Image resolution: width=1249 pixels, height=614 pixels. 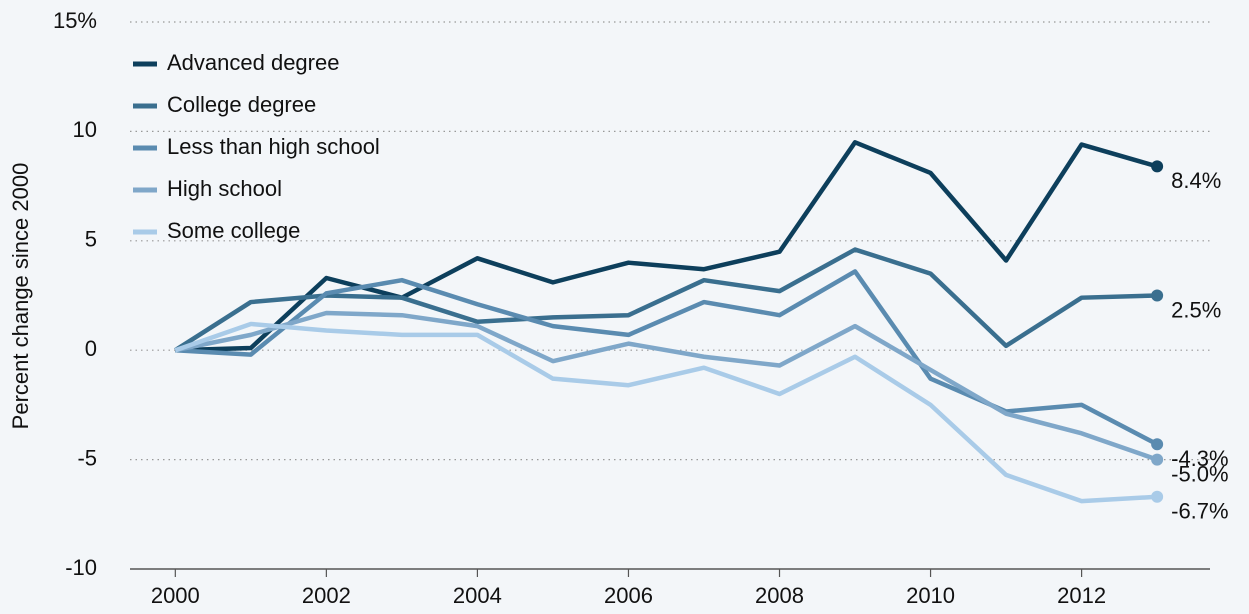 What do you see at coordinates (175, 595) in the screenshot?
I see `x-tick-label: 2000` at bounding box center [175, 595].